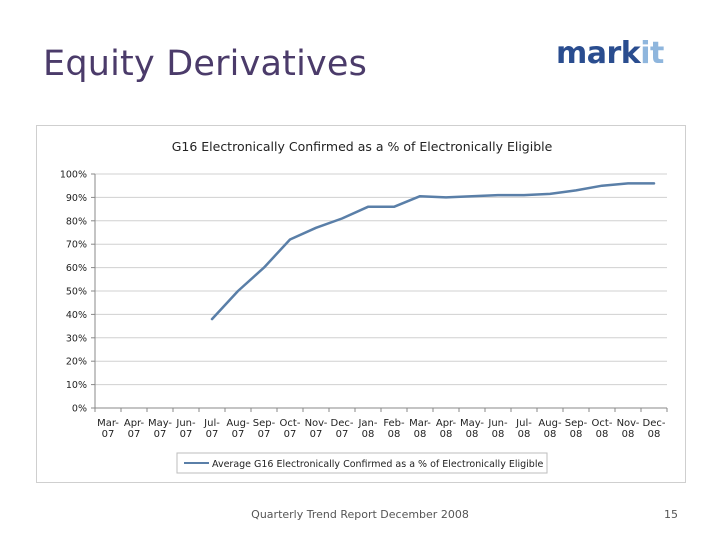 Image resolution: width=720 pixels, height=540 pixels. I want to click on x-tick-label: Apr-07, so click(134, 429).